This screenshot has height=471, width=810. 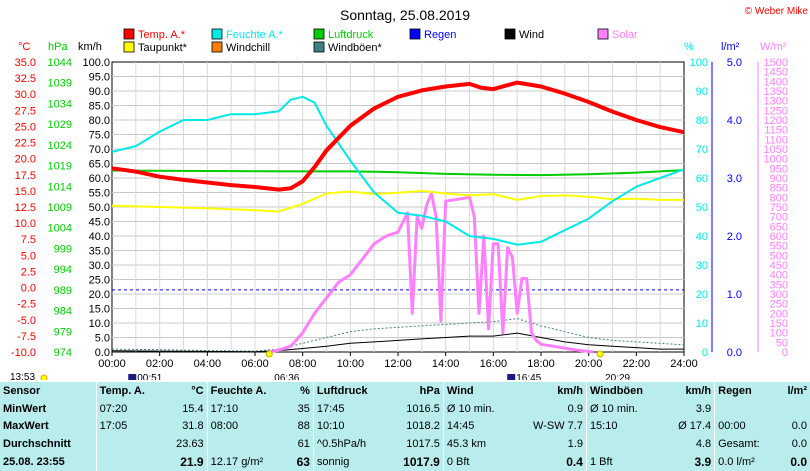 What do you see at coordinates (25, 192) in the screenshot?
I see `temp-tick-label: 15.0` at bounding box center [25, 192].